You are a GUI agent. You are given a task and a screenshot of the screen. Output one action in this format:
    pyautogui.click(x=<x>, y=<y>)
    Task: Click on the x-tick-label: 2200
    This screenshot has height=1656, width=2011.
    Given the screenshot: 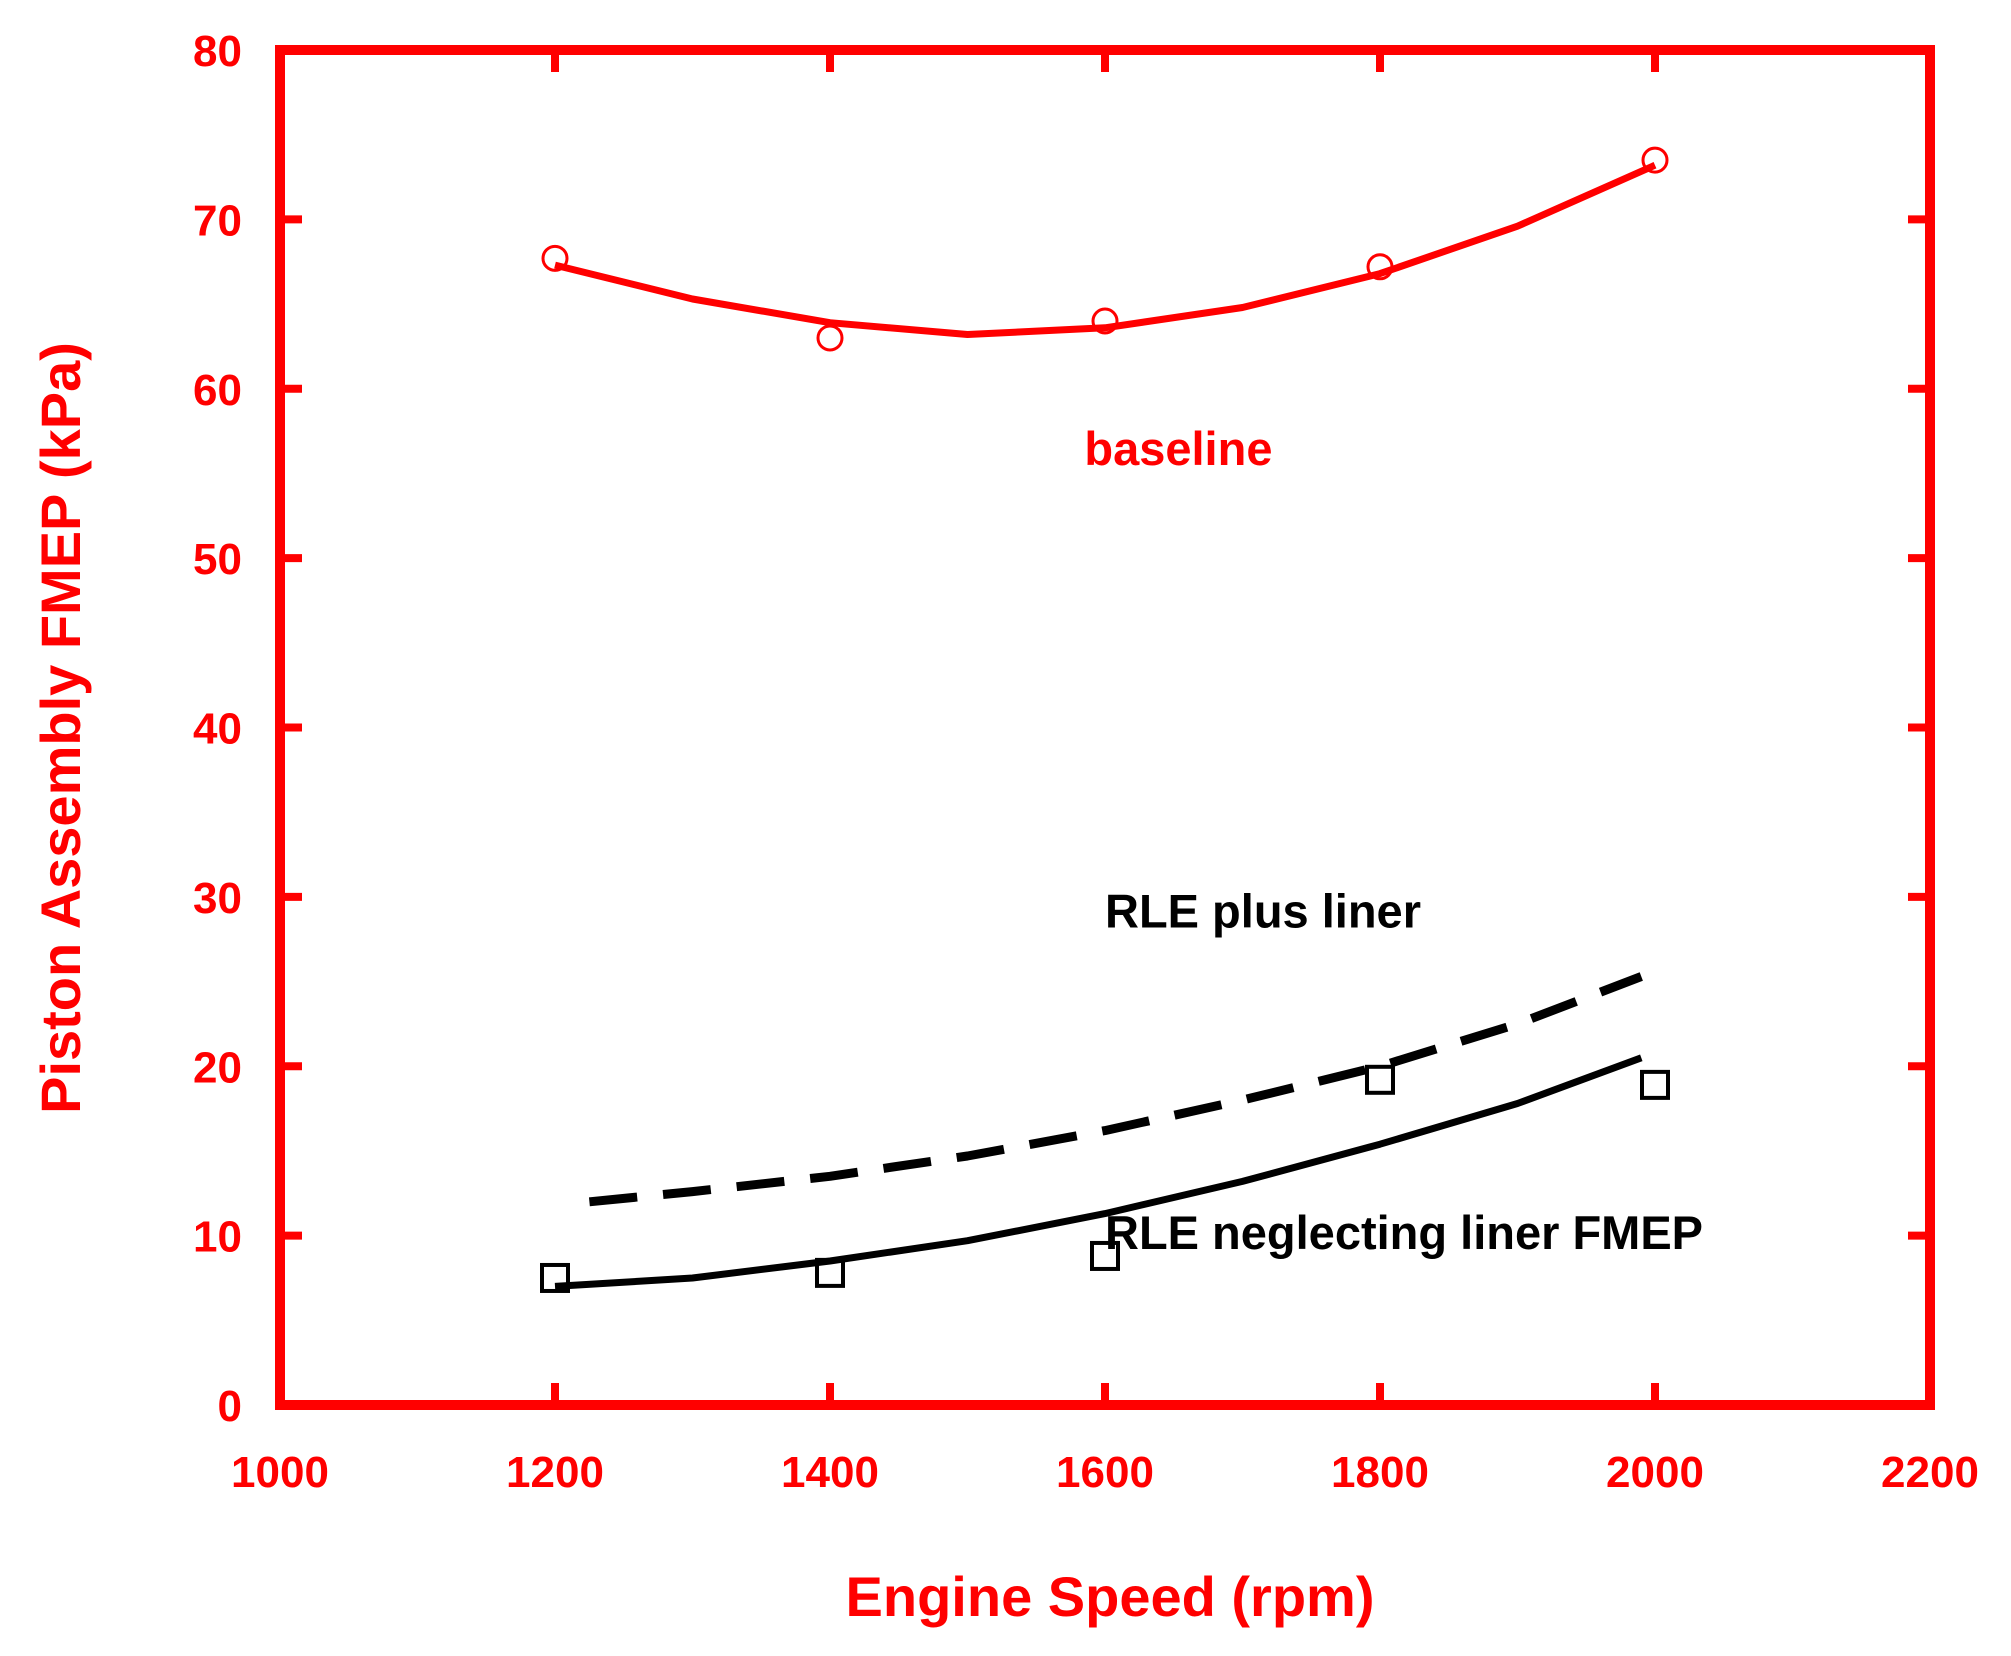 What is the action you would take?
    pyautogui.click(x=1930, y=1472)
    